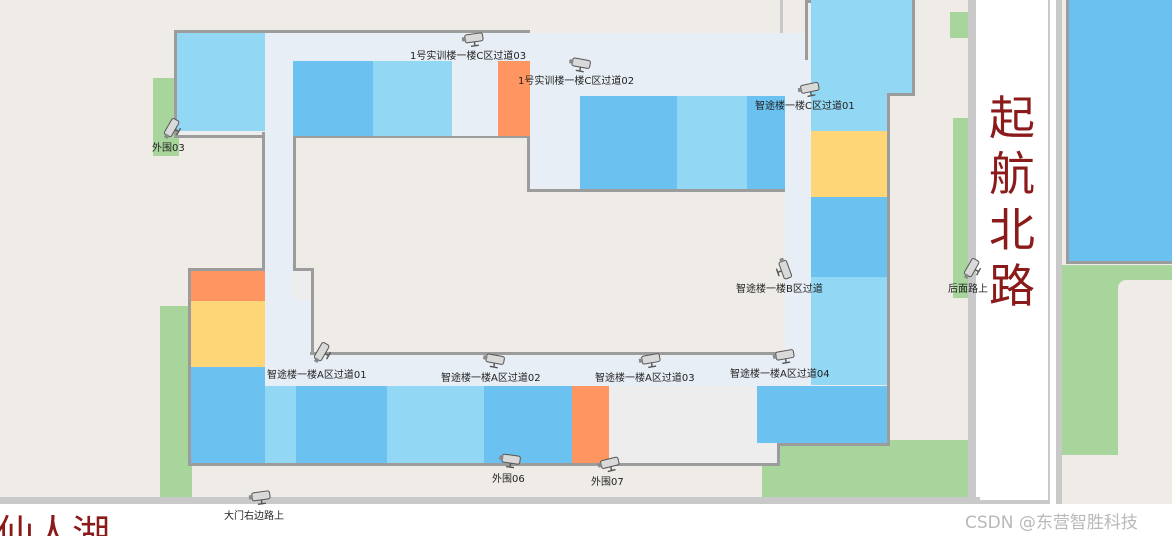 This screenshot has height=536, width=1172. I want to click on neighbor-building, so click(1119, 132).